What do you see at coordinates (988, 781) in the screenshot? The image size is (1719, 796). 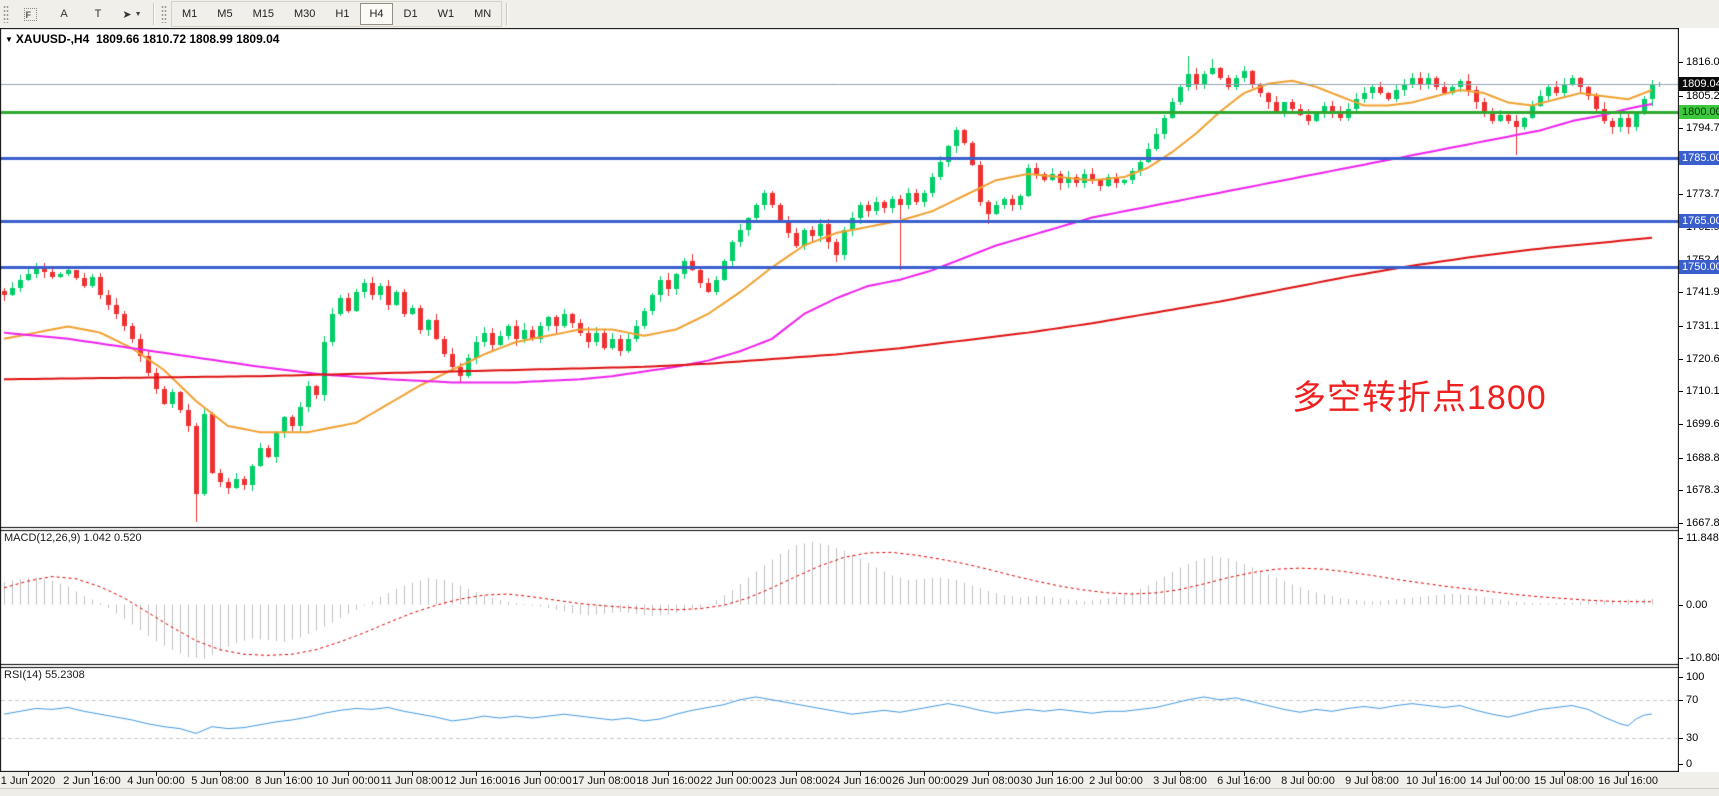 I see `date-tick-label: 29 Jun 08:00` at bounding box center [988, 781].